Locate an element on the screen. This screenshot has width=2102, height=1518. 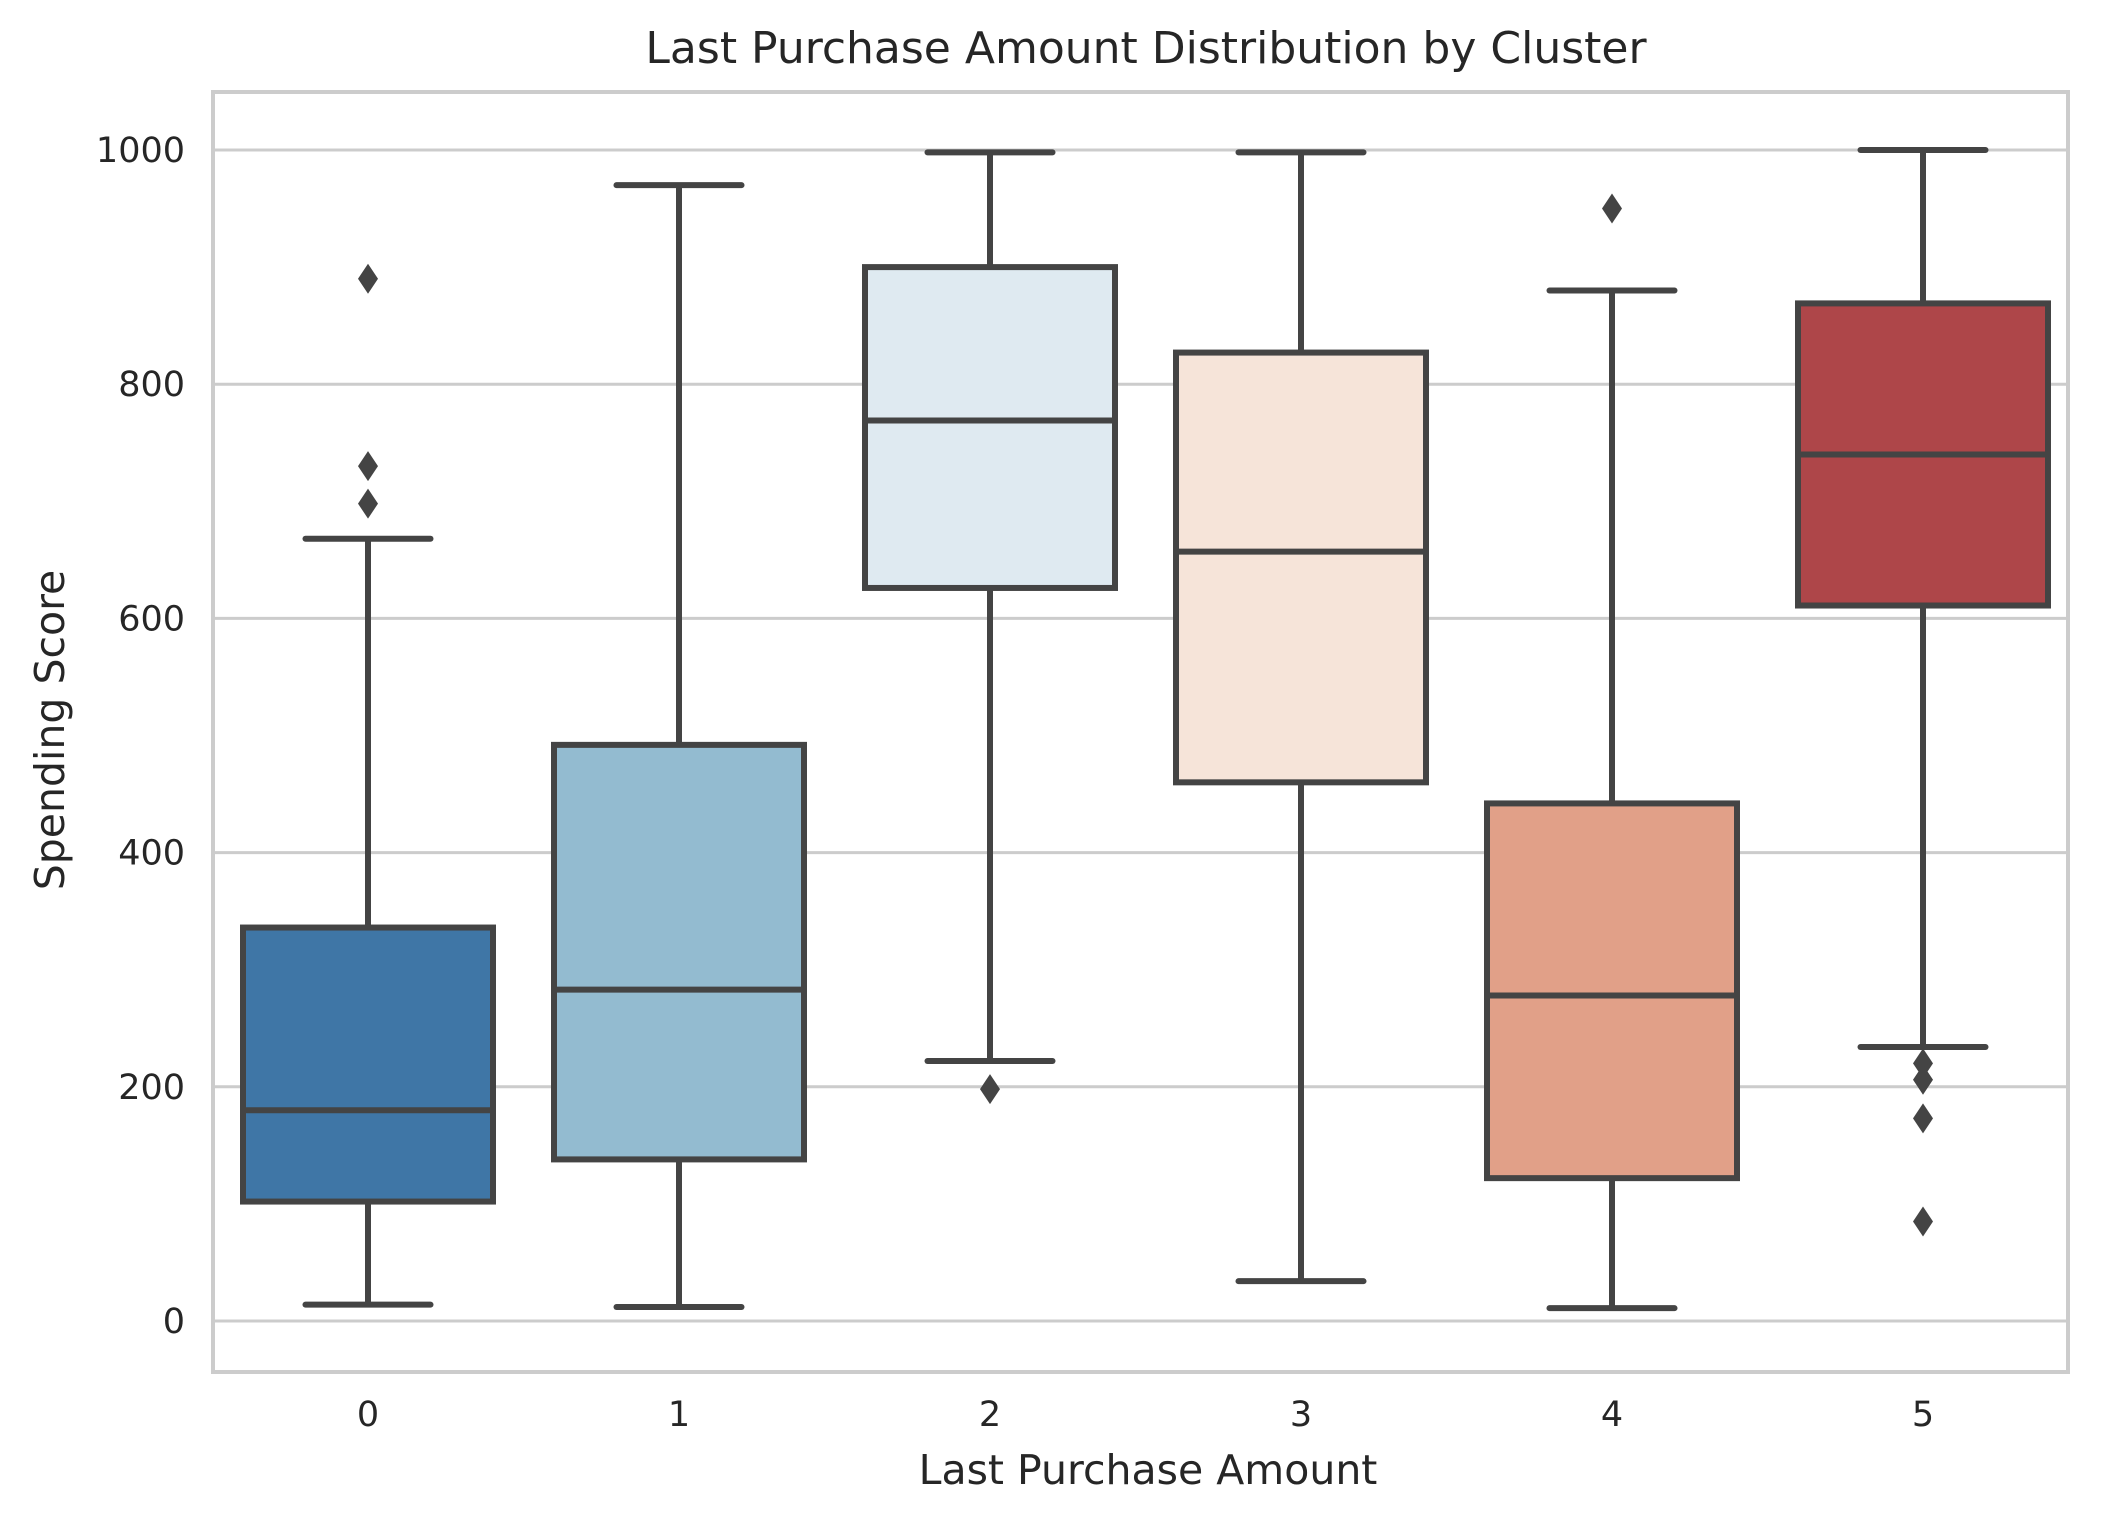
y-tick-label-200: 200 is located at coordinates (151, 1088).